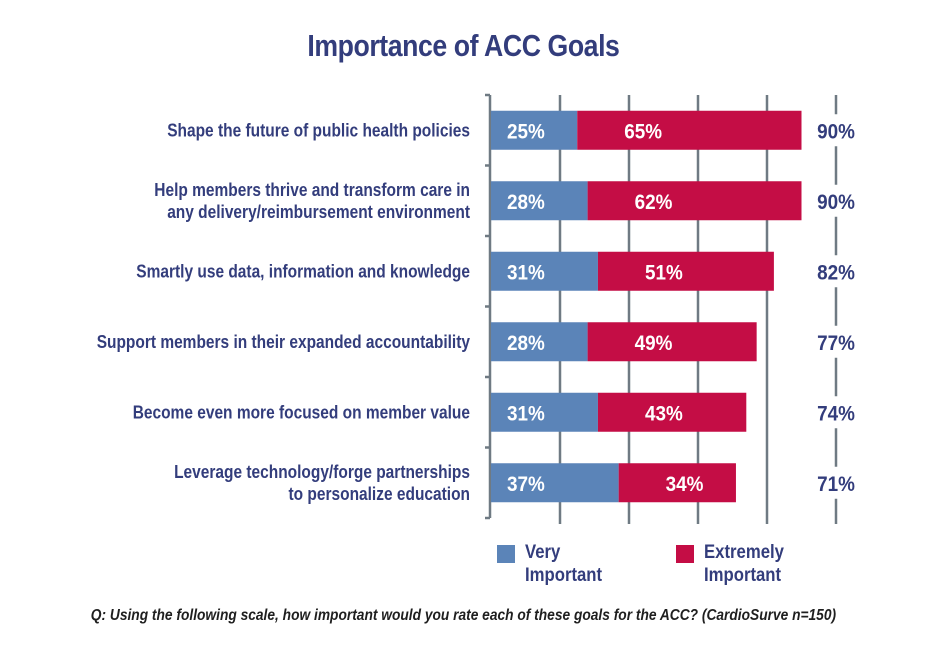  I want to click on category-label: to personalize education, so click(380, 494).